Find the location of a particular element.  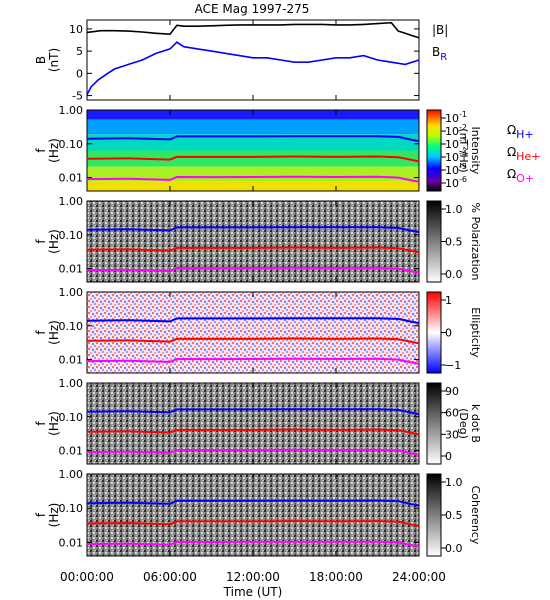

colorbar-tick-label: 10-6 is located at coordinates (456, 182).